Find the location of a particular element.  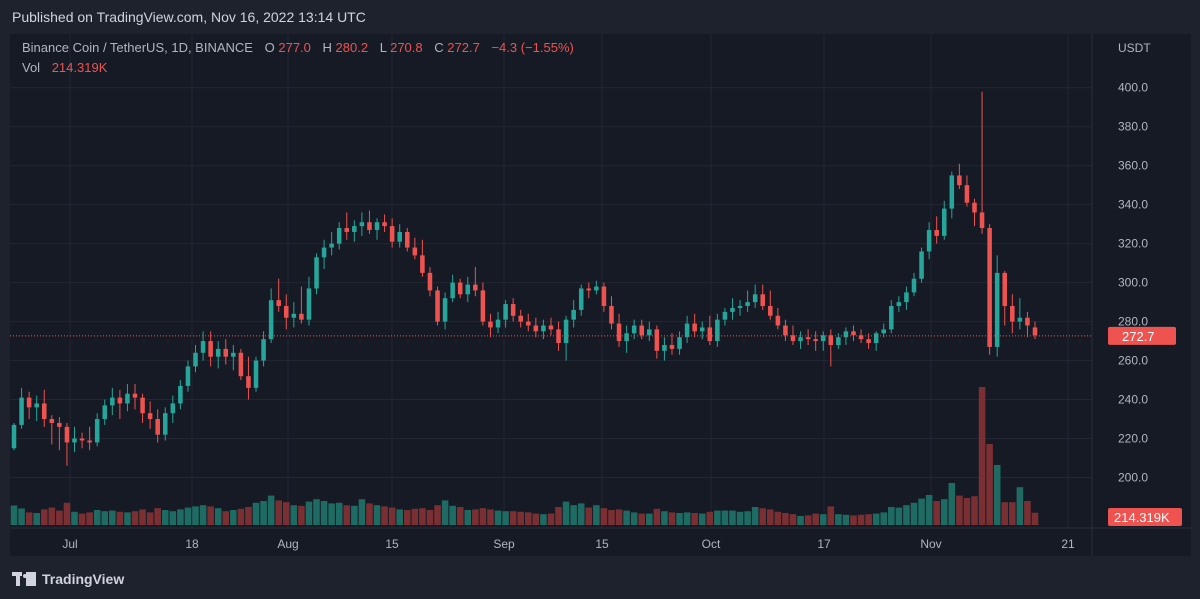

legend-close: 272.7 is located at coordinates (463, 47).